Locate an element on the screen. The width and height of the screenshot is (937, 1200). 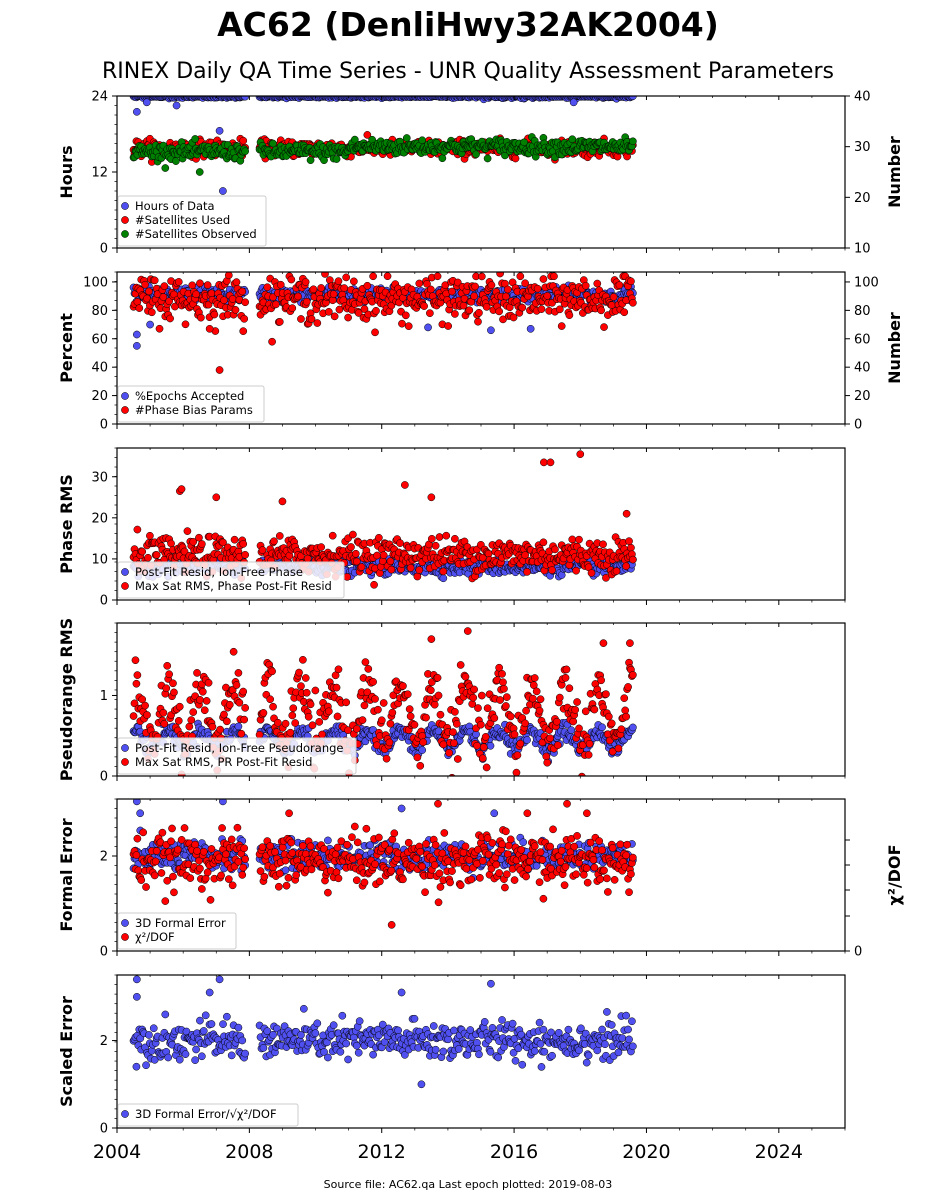
legend-label: %Epochs Accepted is located at coordinates (189, 396).